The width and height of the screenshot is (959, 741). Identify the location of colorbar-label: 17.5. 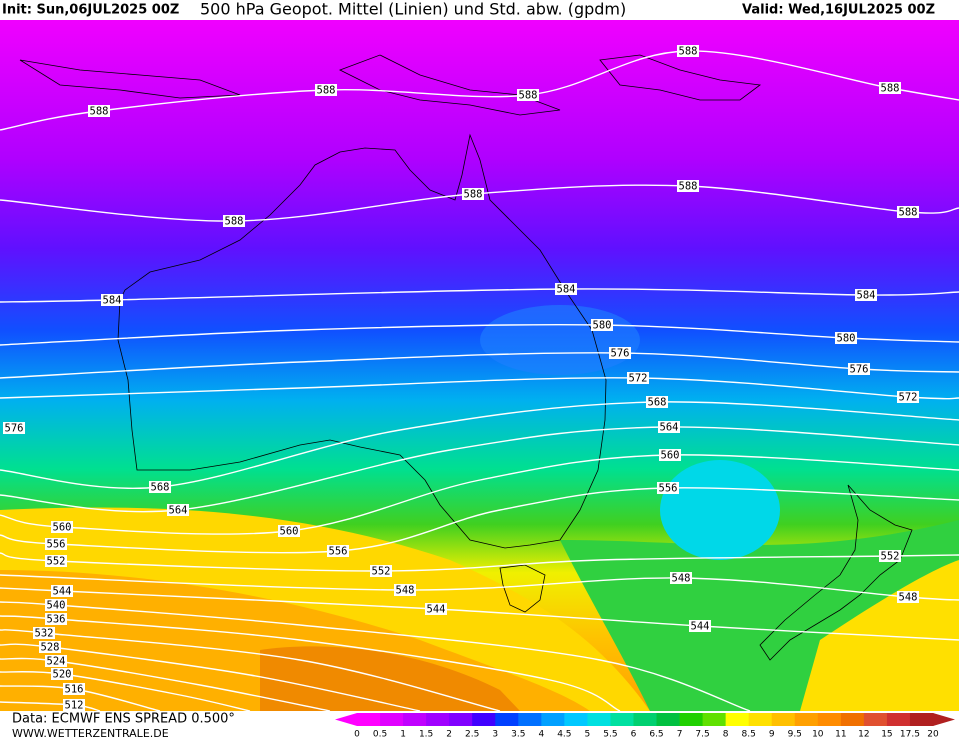
(910, 735).